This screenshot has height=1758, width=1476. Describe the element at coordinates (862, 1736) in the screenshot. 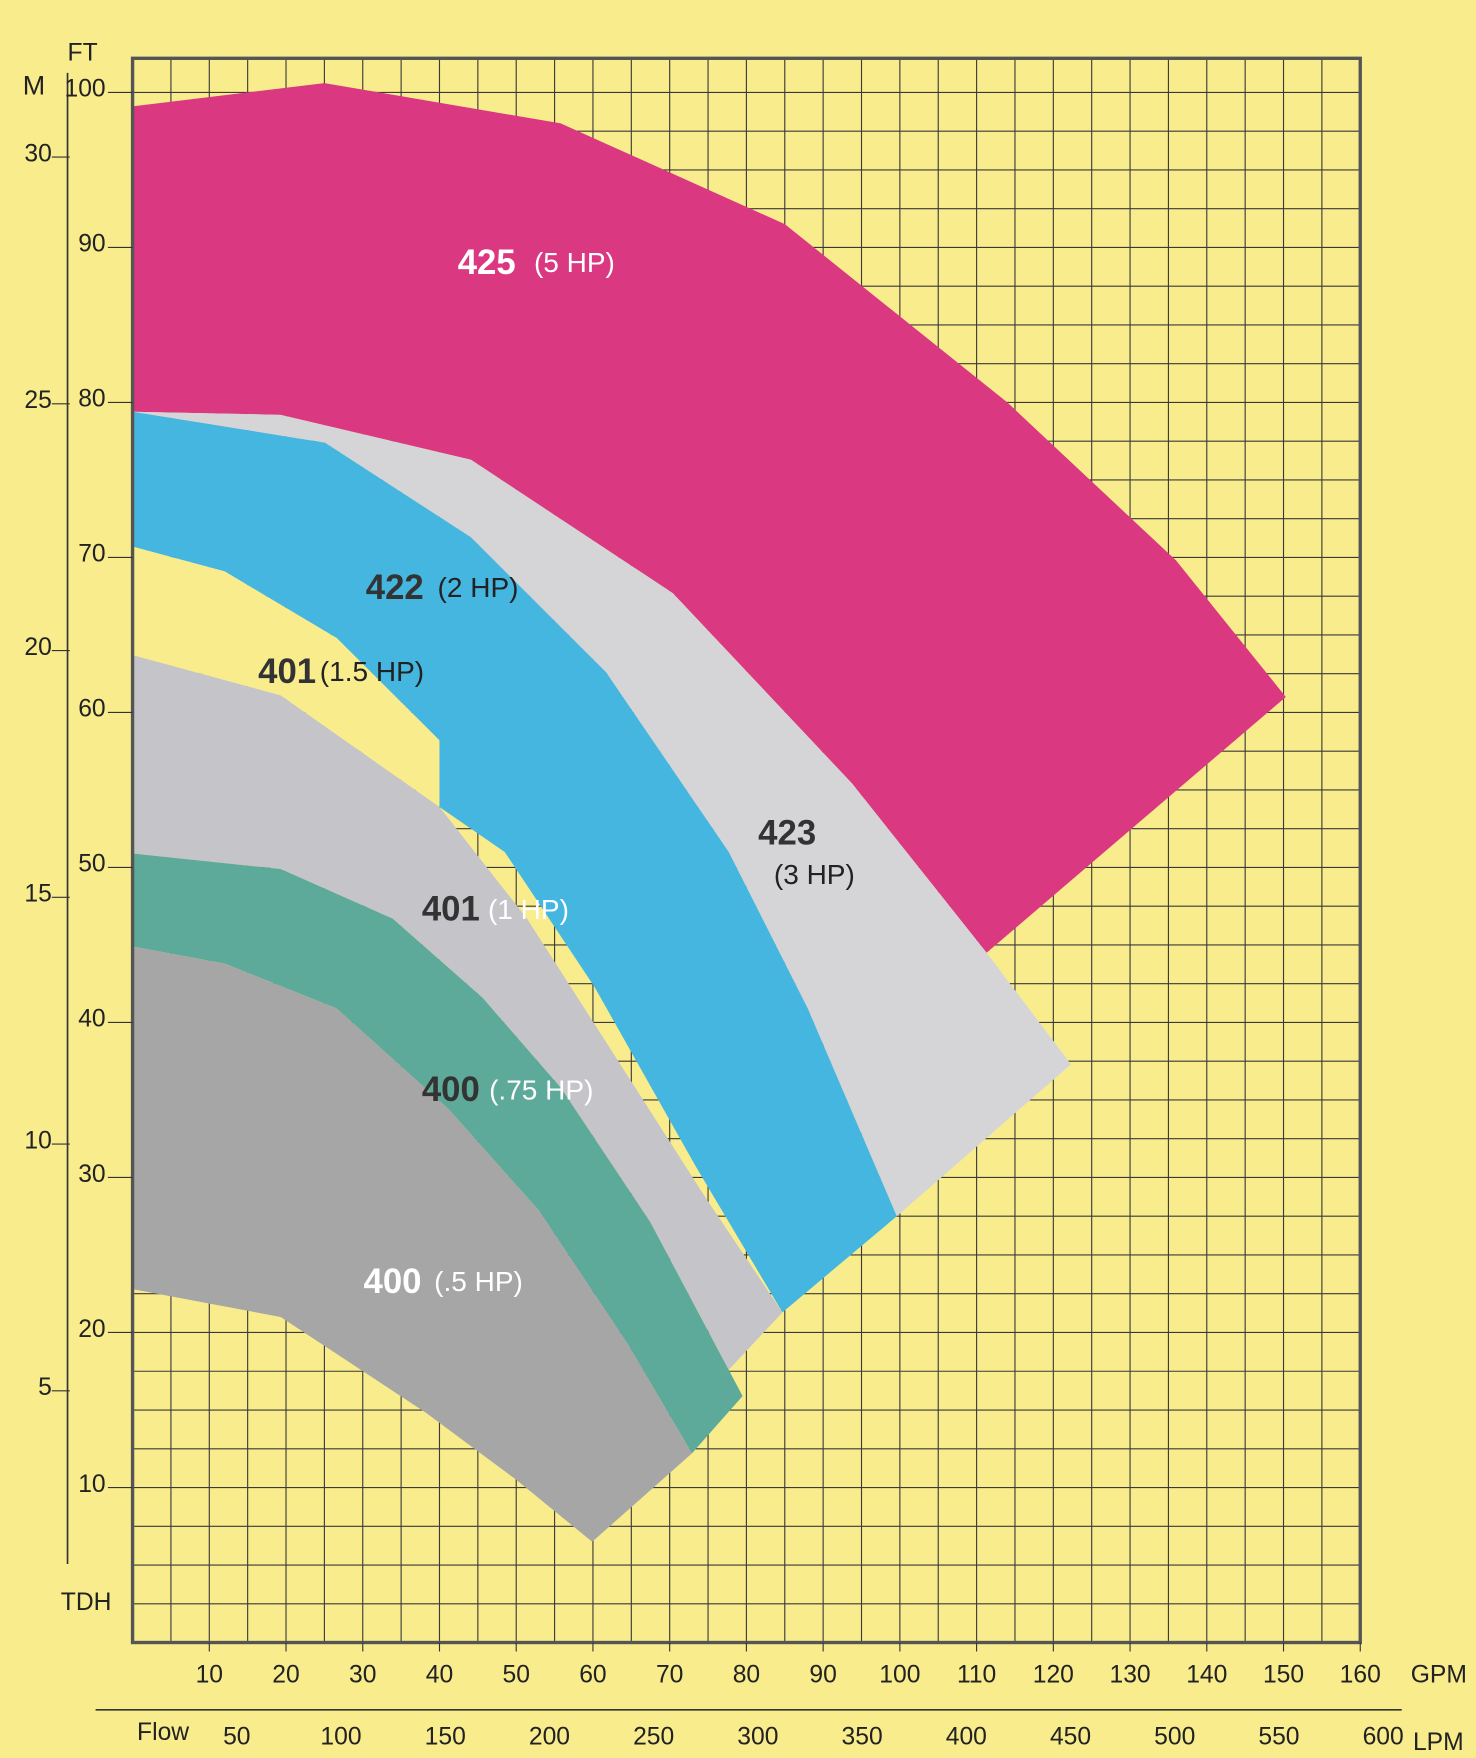

I see `x2-tick-label: 350` at that location.